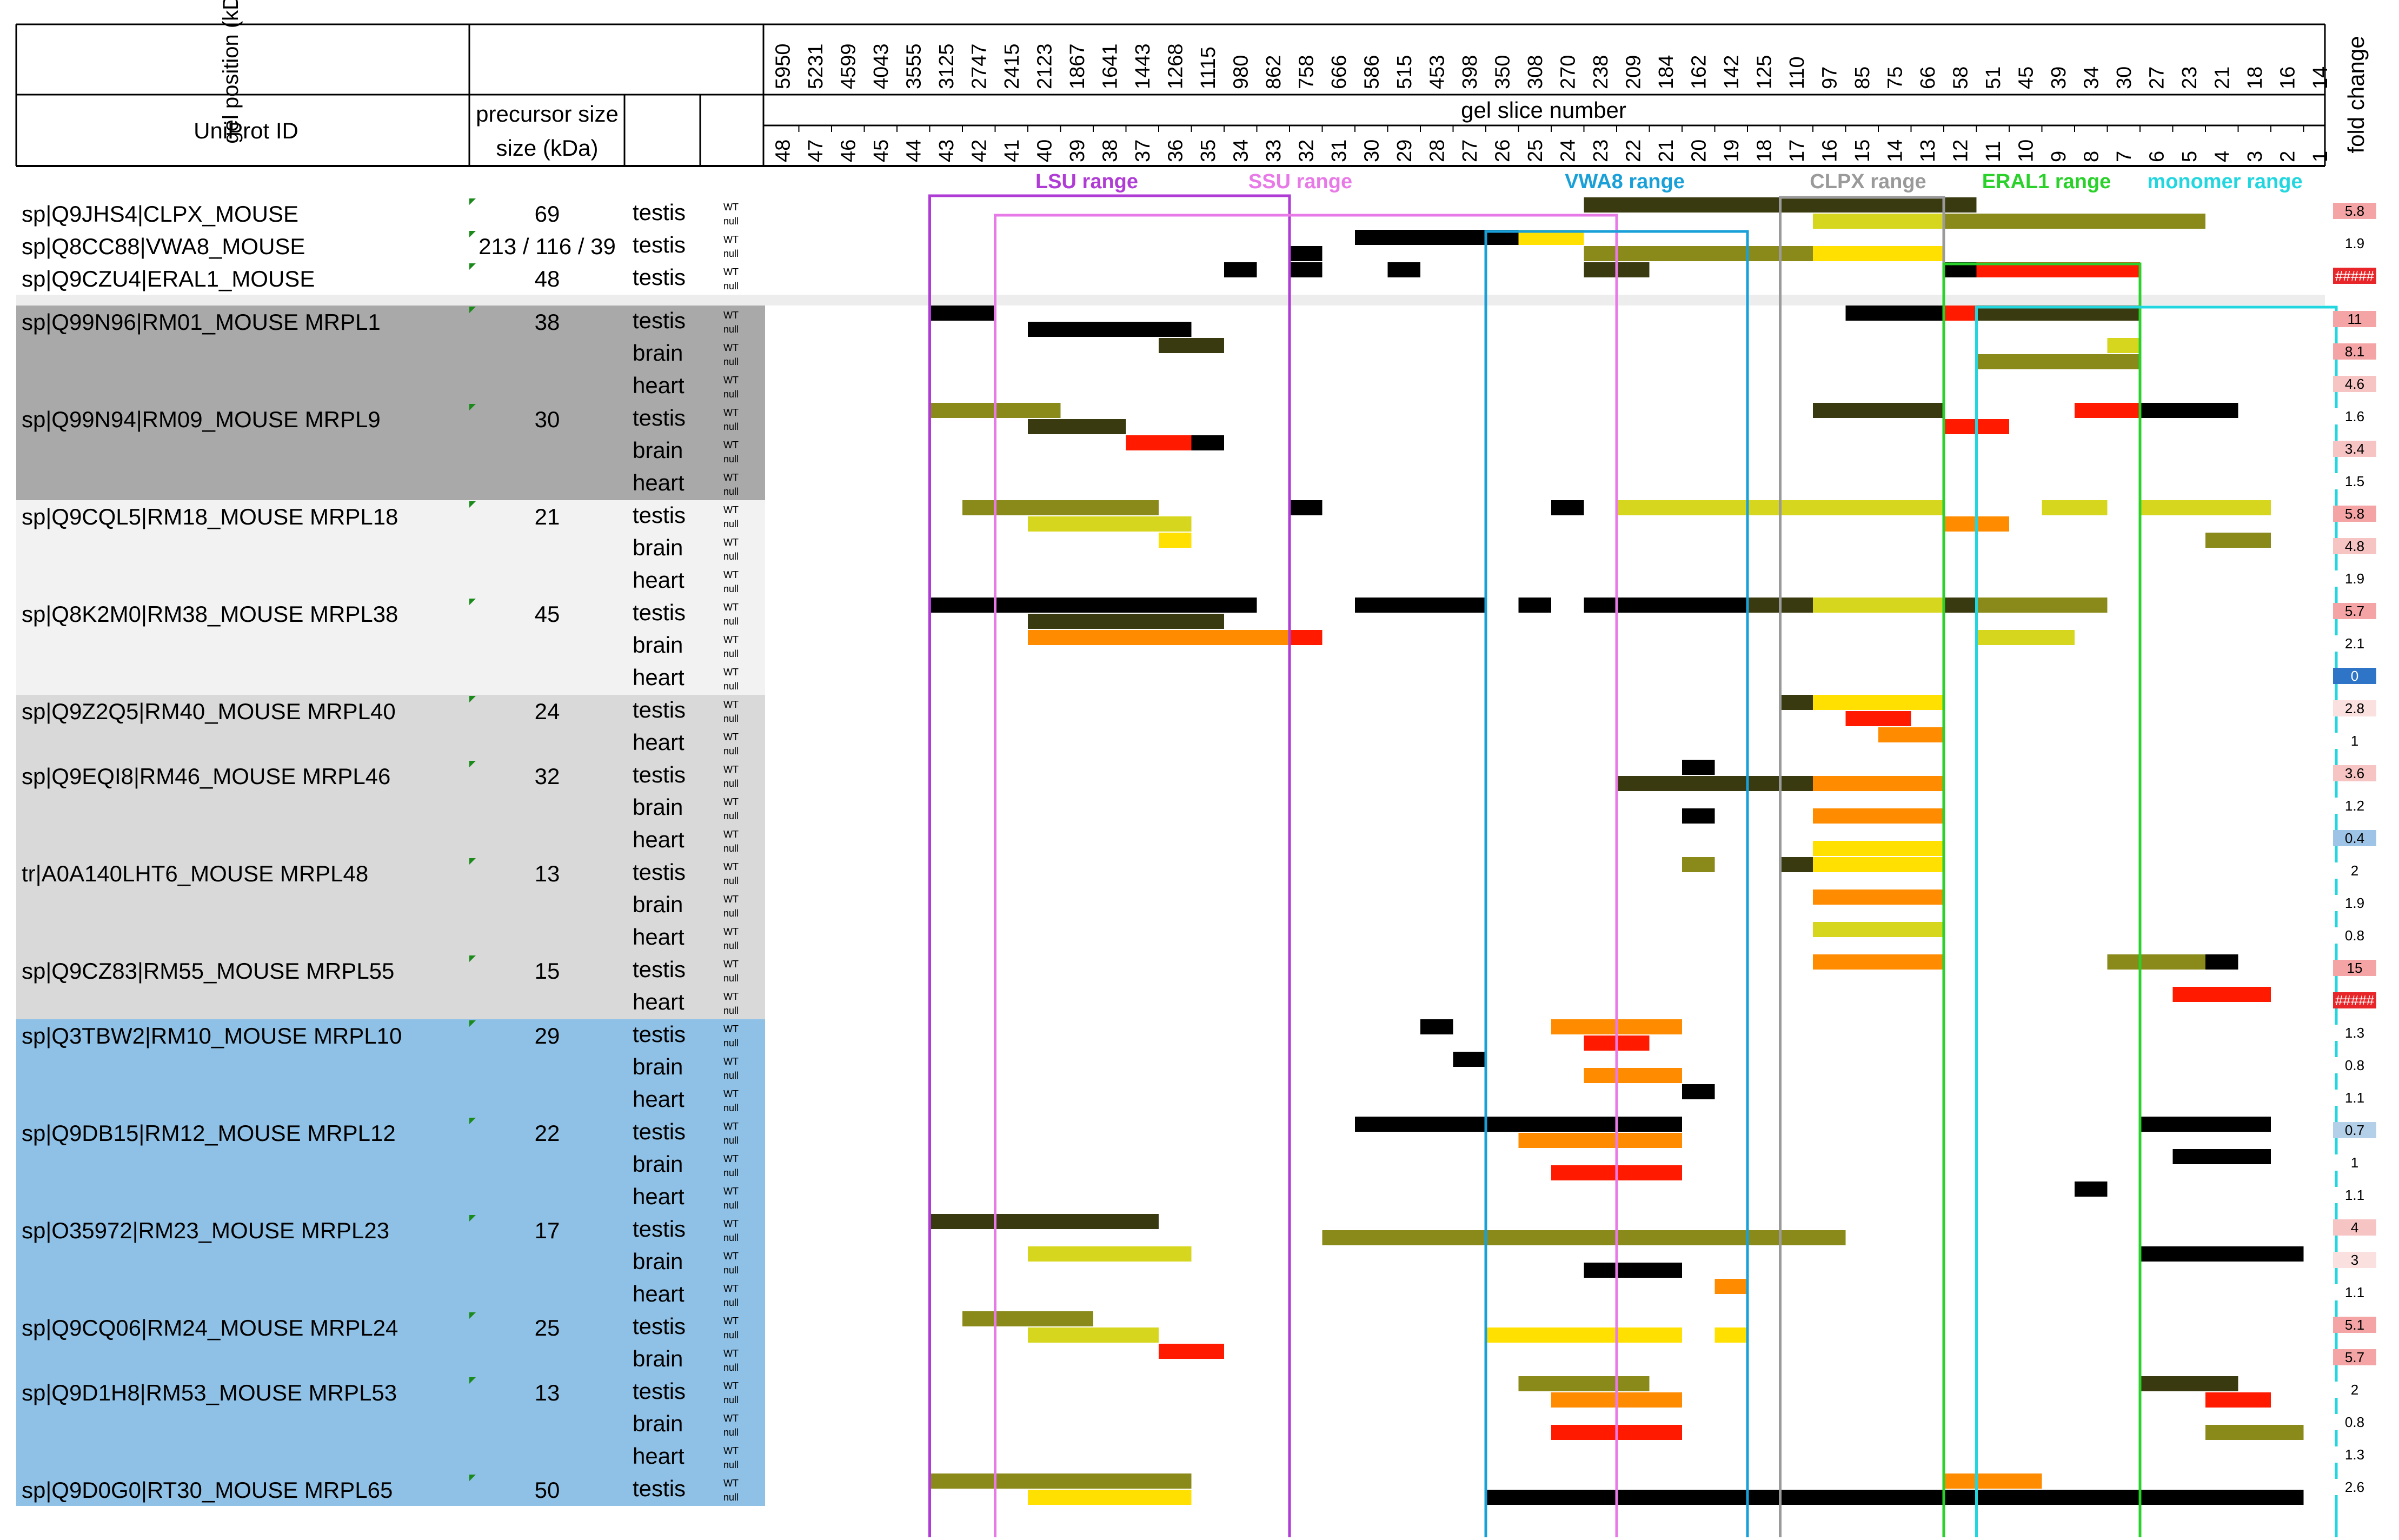 This screenshot has width=2399, height=1540. Describe the element at coordinates (2189, 78) in the screenshot. I see `kda-tick-label: 23` at that location.